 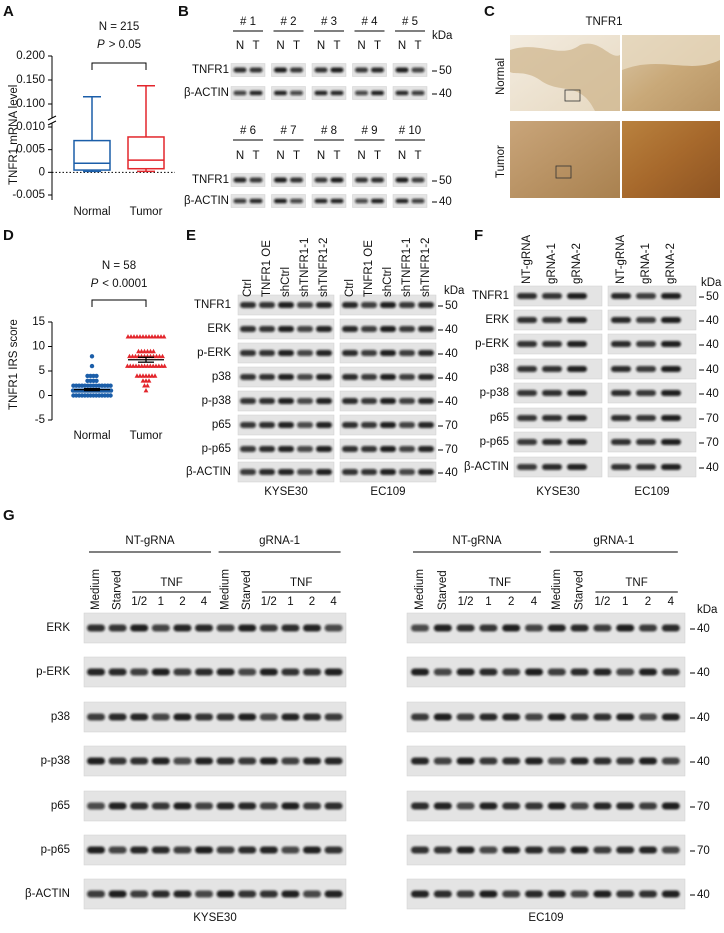 What do you see at coordinates (182, 602) in the screenshot?
I see `dose-label: 2` at bounding box center [182, 602].